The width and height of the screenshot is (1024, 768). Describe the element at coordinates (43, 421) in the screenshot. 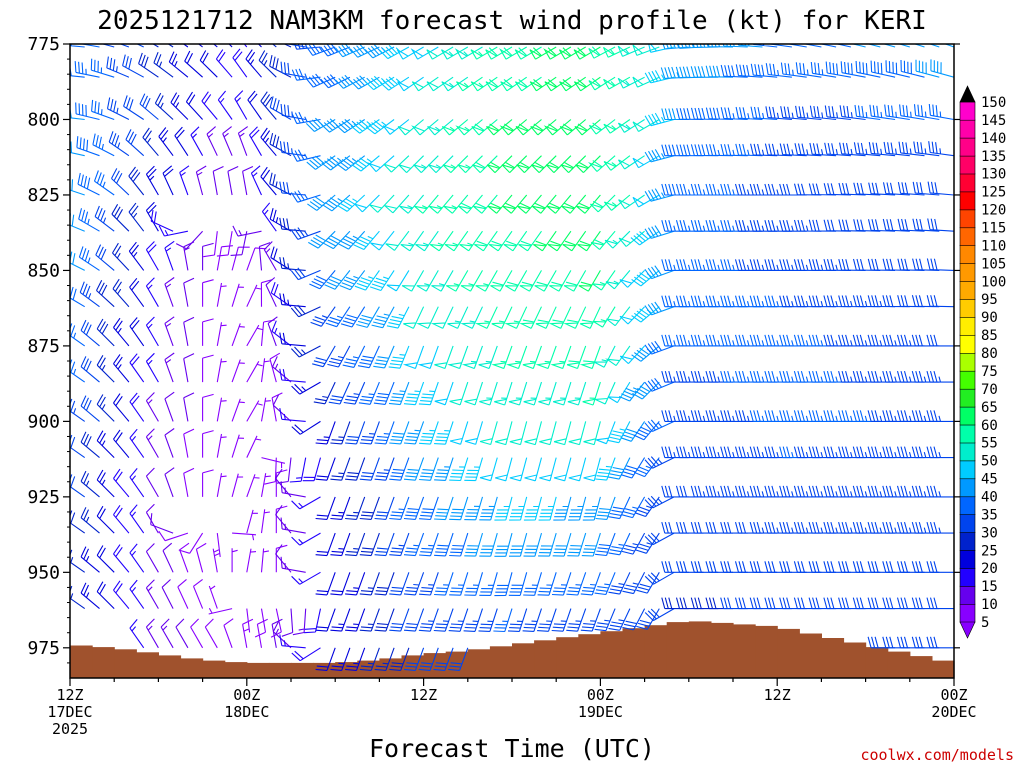

I see `y-tick-label: 900` at that location.